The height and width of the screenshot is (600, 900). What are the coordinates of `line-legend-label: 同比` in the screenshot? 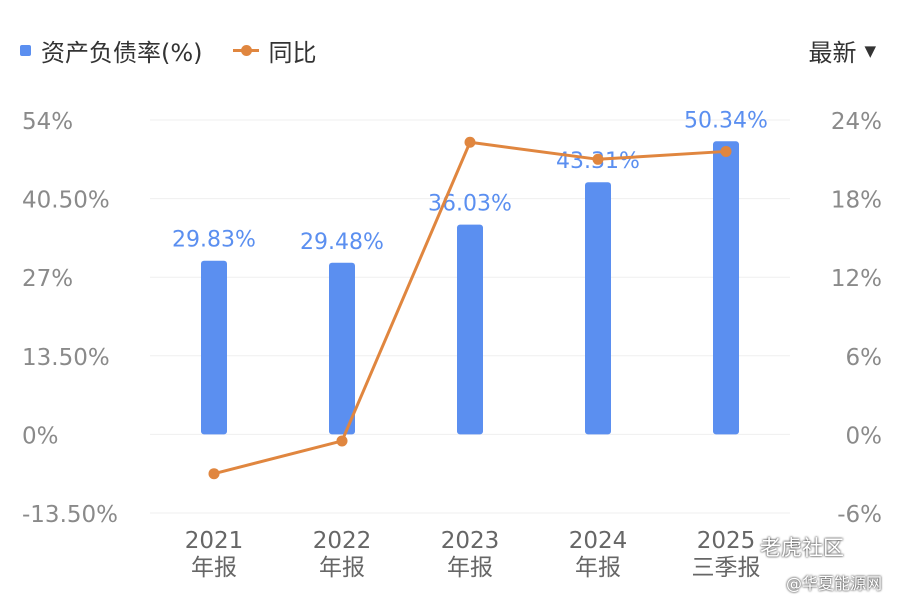 It's located at (292, 53).